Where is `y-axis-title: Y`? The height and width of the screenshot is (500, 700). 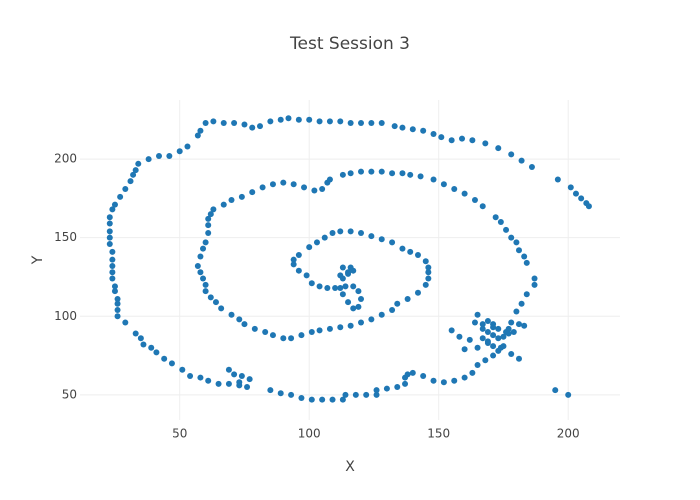 y-axis-title: Y is located at coordinates (38, 260).